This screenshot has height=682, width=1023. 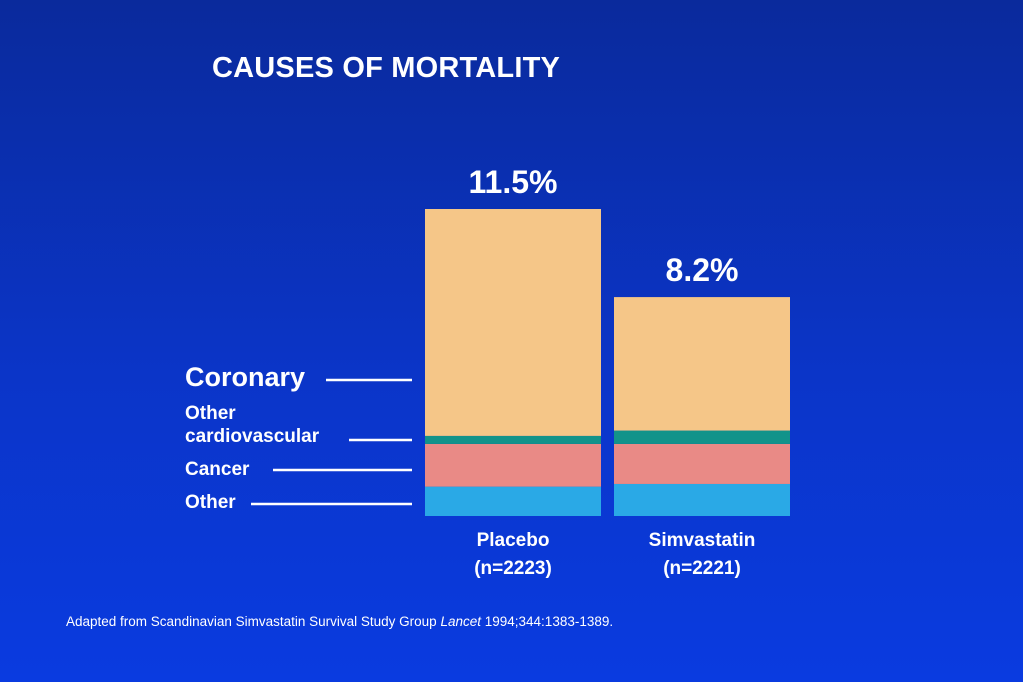 What do you see at coordinates (252, 436) in the screenshot?
I see `legend-label-other-cardiovascular-line-2: cardiovascular` at bounding box center [252, 436].